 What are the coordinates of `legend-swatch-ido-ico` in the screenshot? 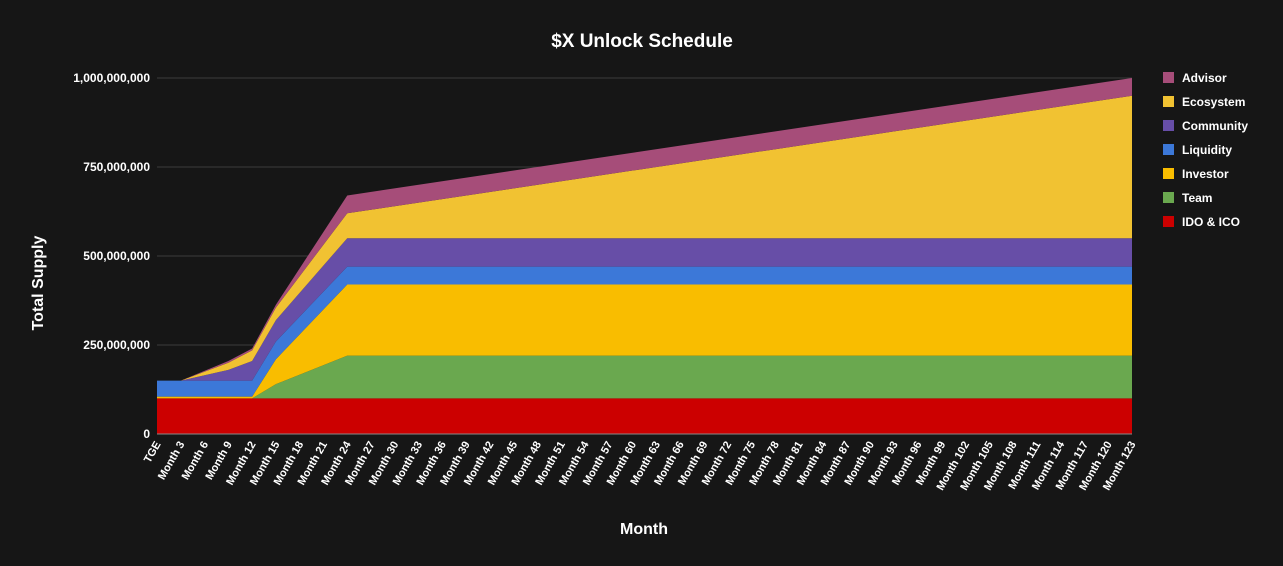 It's located at (1168, 221).